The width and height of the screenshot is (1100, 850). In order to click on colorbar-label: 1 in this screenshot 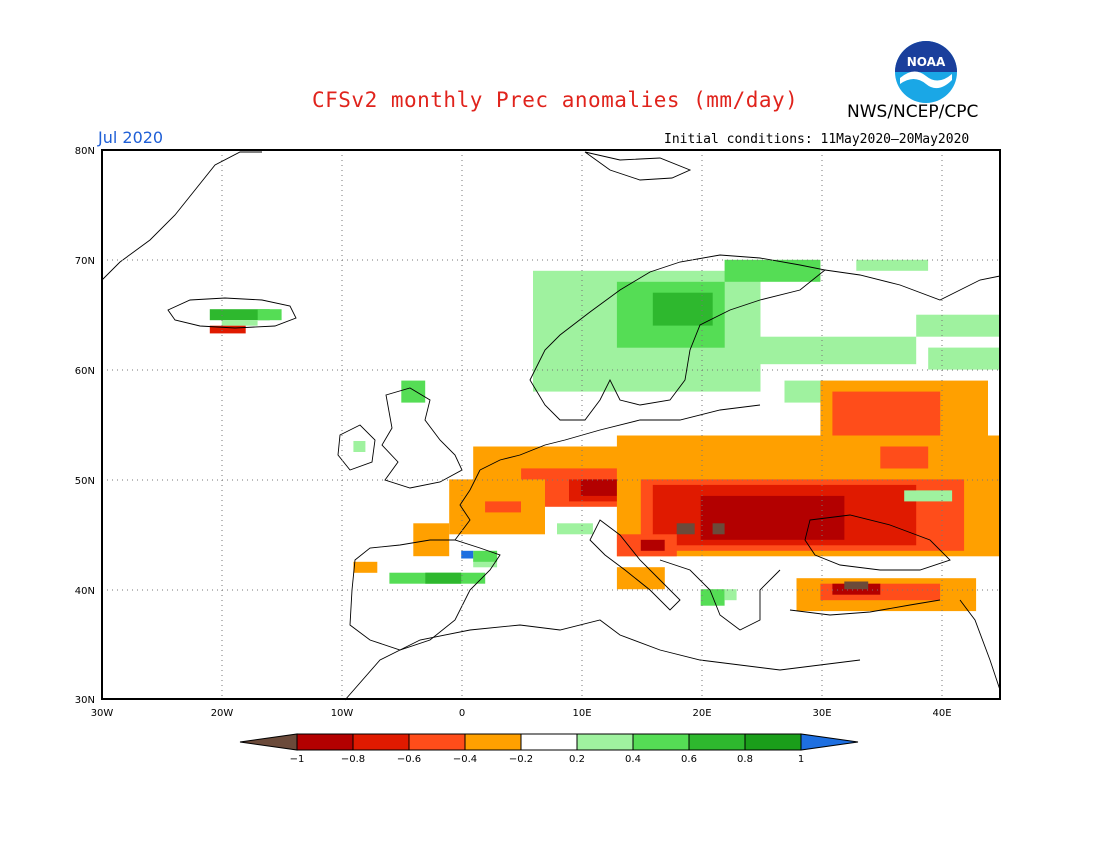, I will do `click(801, 759)`.